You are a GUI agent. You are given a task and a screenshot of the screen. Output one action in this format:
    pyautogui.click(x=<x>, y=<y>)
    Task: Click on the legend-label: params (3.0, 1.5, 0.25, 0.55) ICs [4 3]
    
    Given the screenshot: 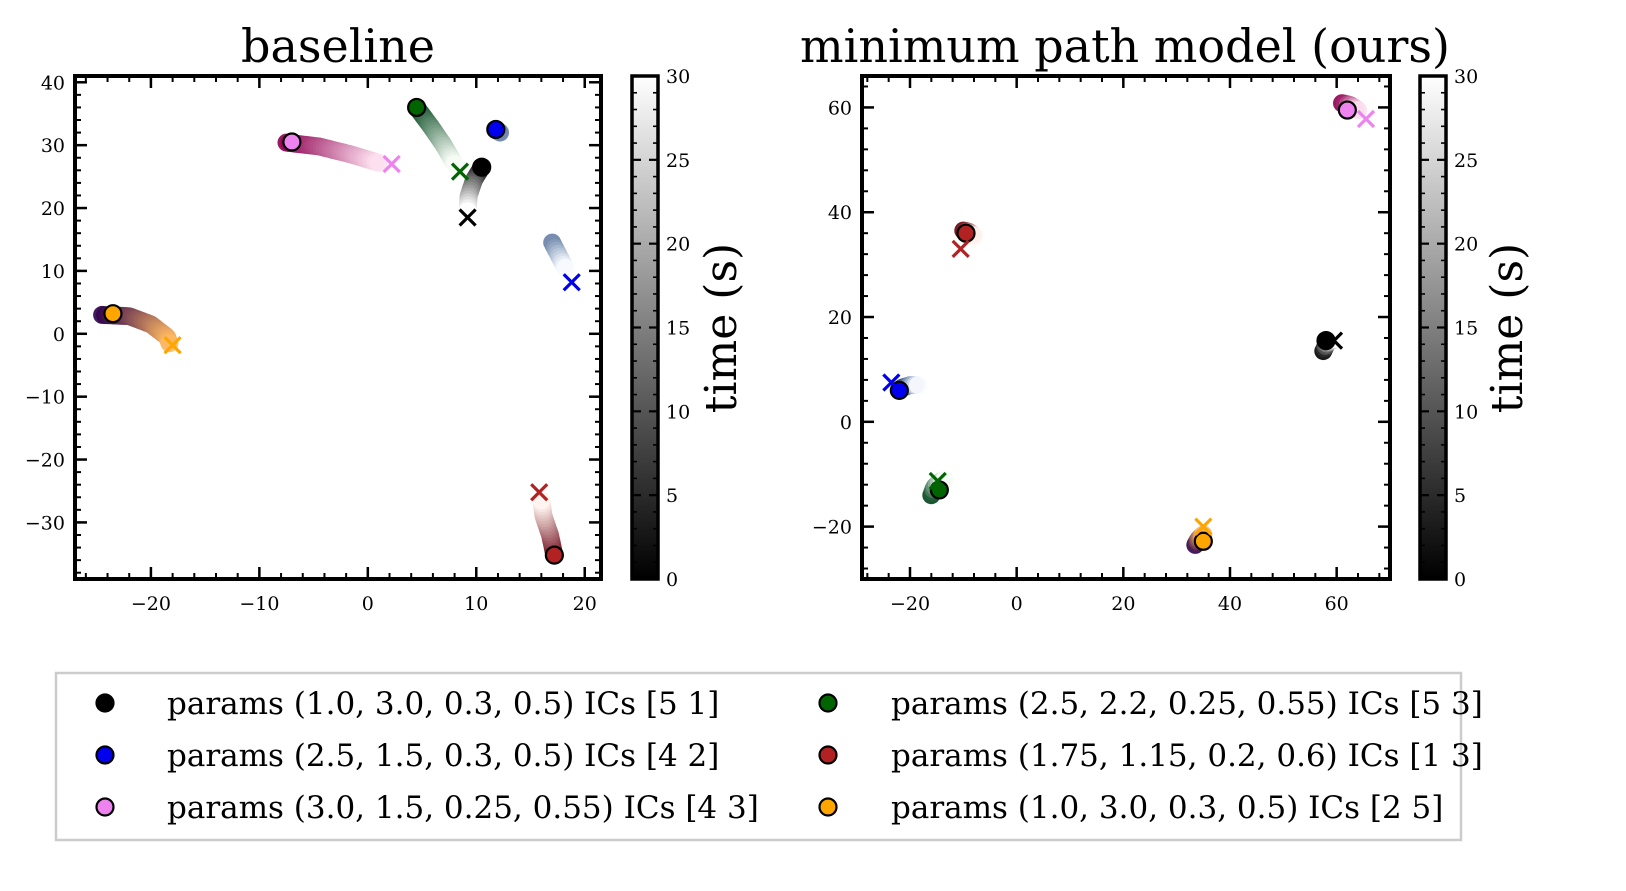 What is the action you would take?
    pyautogui.click(x=463, y=808)
    